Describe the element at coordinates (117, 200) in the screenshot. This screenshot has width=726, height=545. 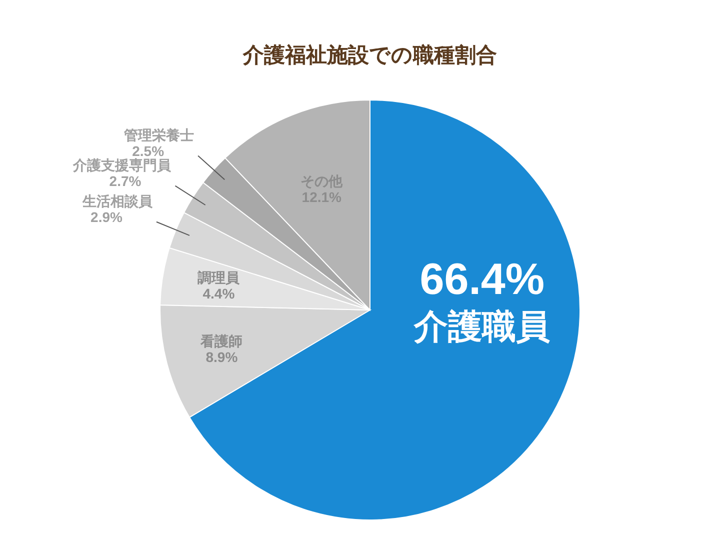
I see `slice-label: 生活相談員` at that location.